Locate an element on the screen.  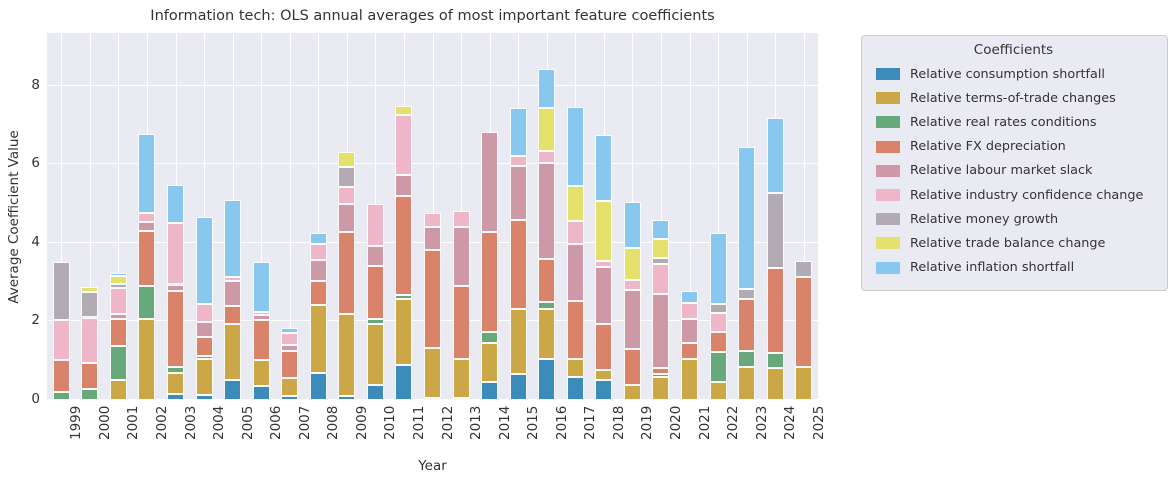
xtick-2000: 2000 is located at coordinates (104, 422).